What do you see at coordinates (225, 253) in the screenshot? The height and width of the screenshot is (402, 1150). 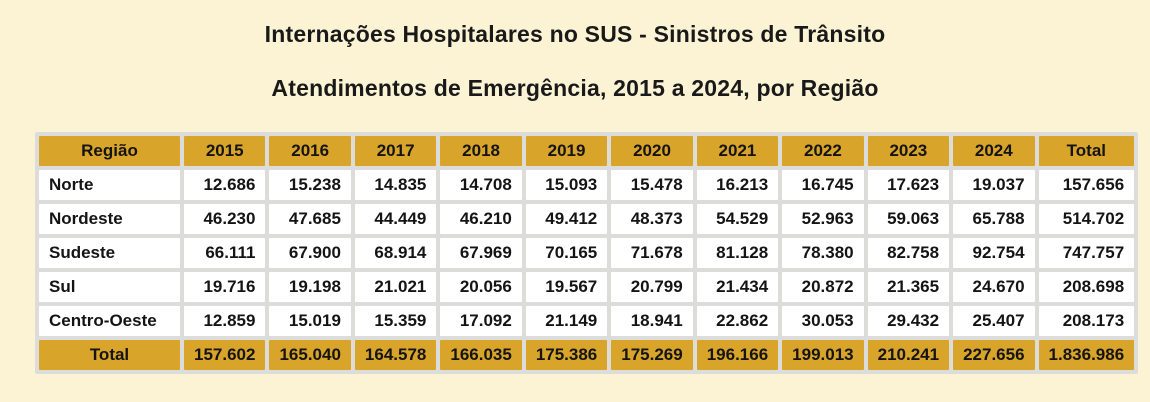 I see `value-cell: 66.111` at bounding box center [225, 253].